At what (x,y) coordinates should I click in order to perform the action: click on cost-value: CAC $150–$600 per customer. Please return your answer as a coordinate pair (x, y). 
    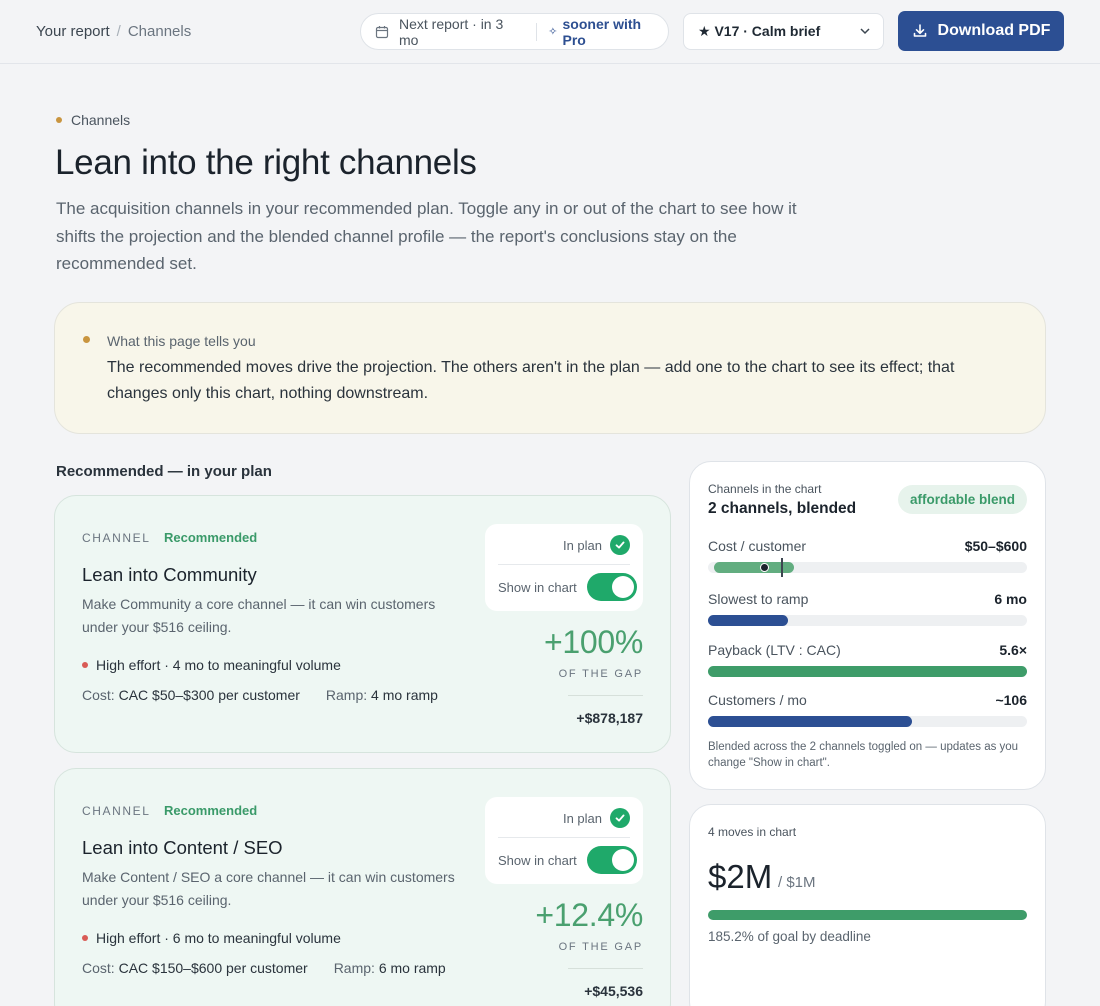
    Looking at the image, I should click on (213, 968).